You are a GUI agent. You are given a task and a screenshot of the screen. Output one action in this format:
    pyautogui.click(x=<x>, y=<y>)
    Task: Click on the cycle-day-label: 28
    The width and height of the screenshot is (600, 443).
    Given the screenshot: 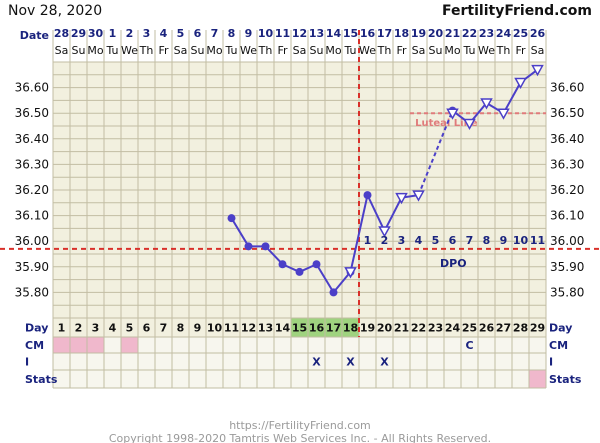 What is the action you would take?
    pyautogui.click(x=520, y=328)
    